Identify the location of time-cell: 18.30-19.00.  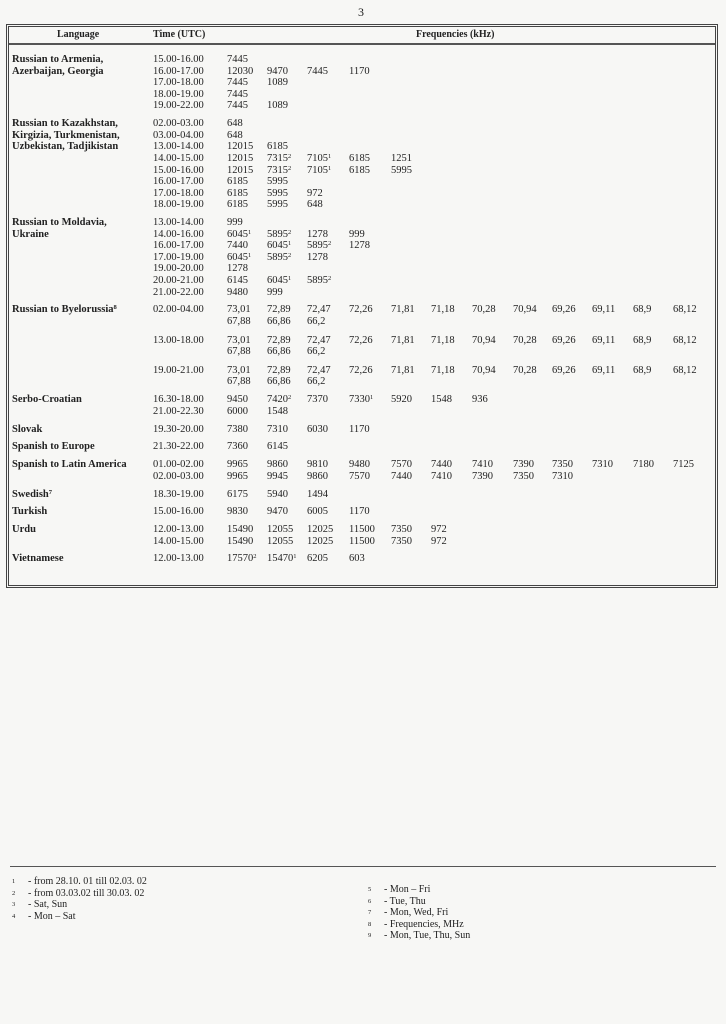
(178, 494).